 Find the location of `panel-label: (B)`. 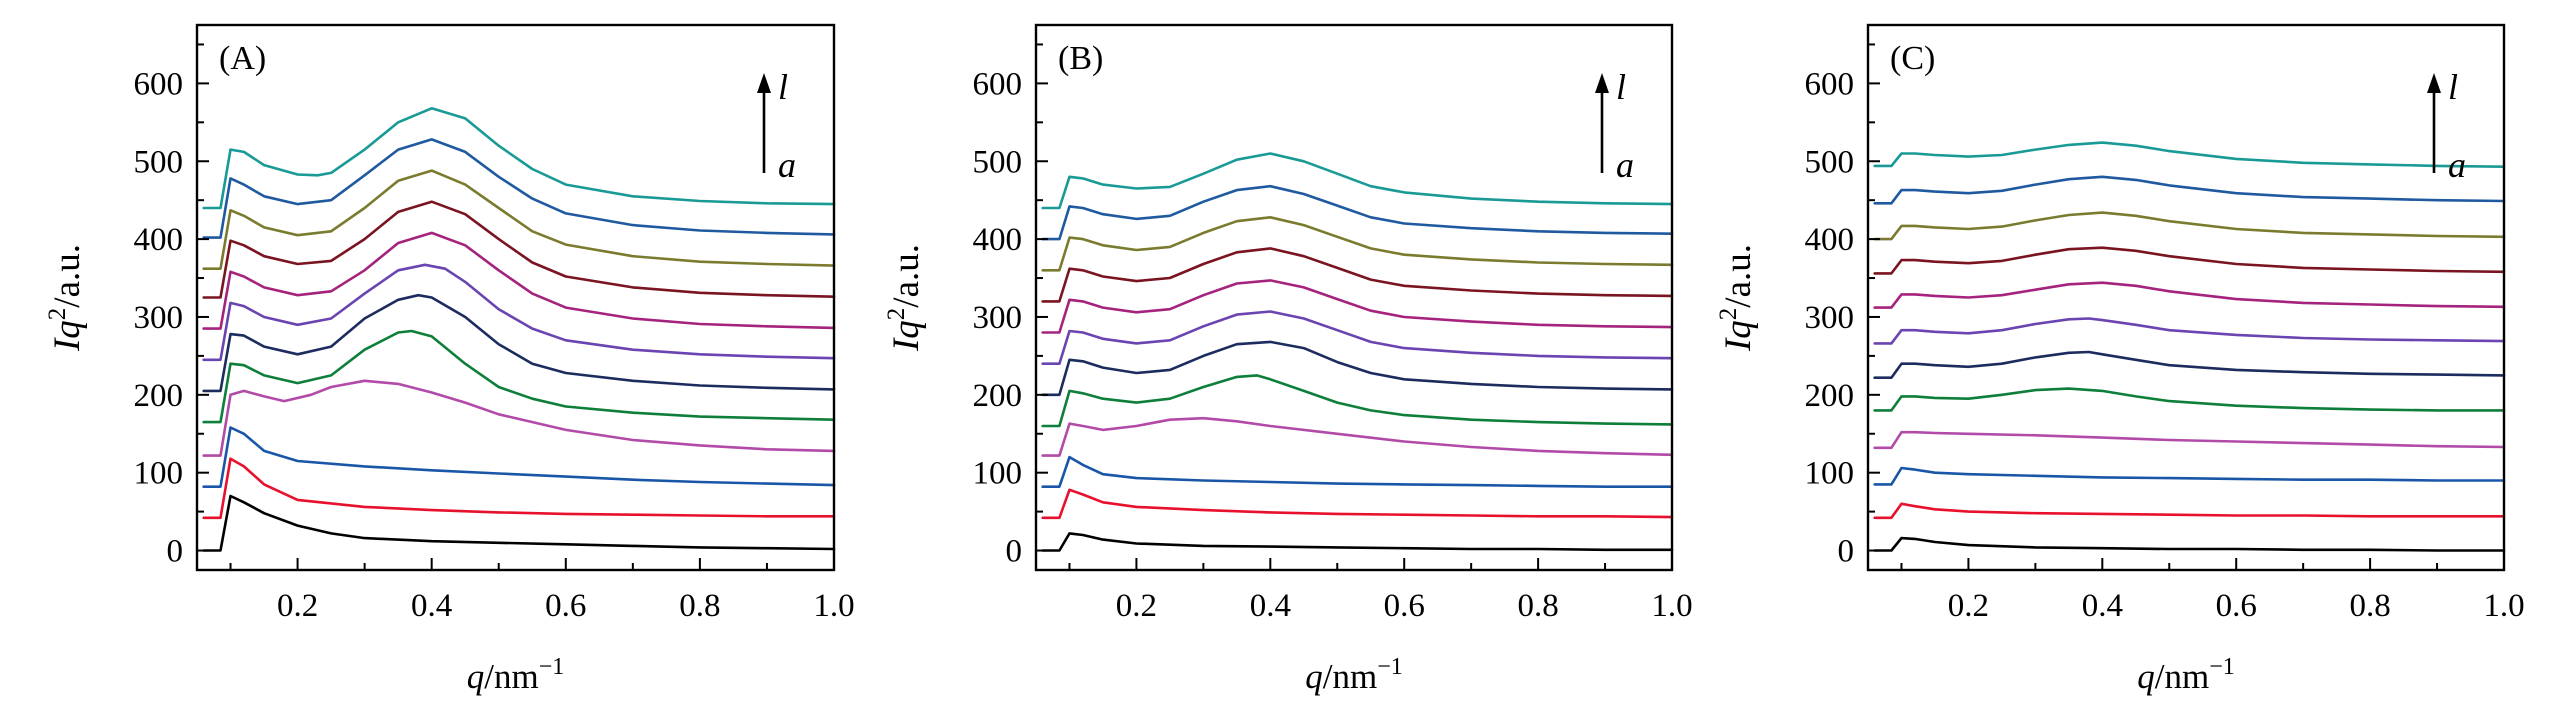

panel-label: (B) is located at coordinates (1080, 58).